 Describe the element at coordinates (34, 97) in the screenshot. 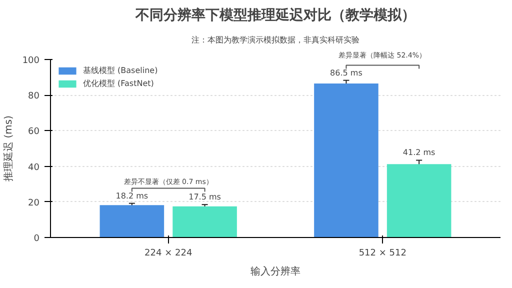

I see `y-tick-label: 80` at that location.